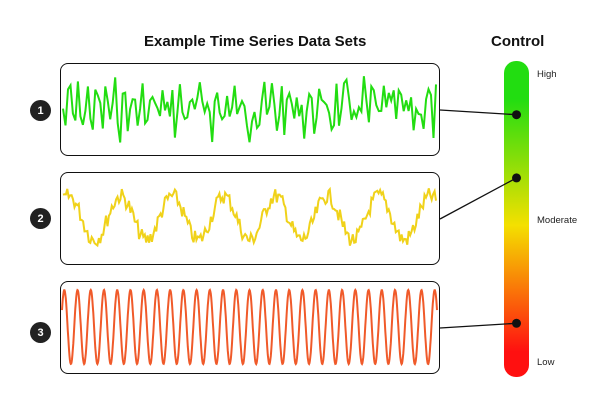 The width and height of the screenshot is (613, 408). What do you see at coordinates (255, 41) in the screenshot?
I see `diagram-title: Example Time Series Data Sets` at bounding box center [255, 41].